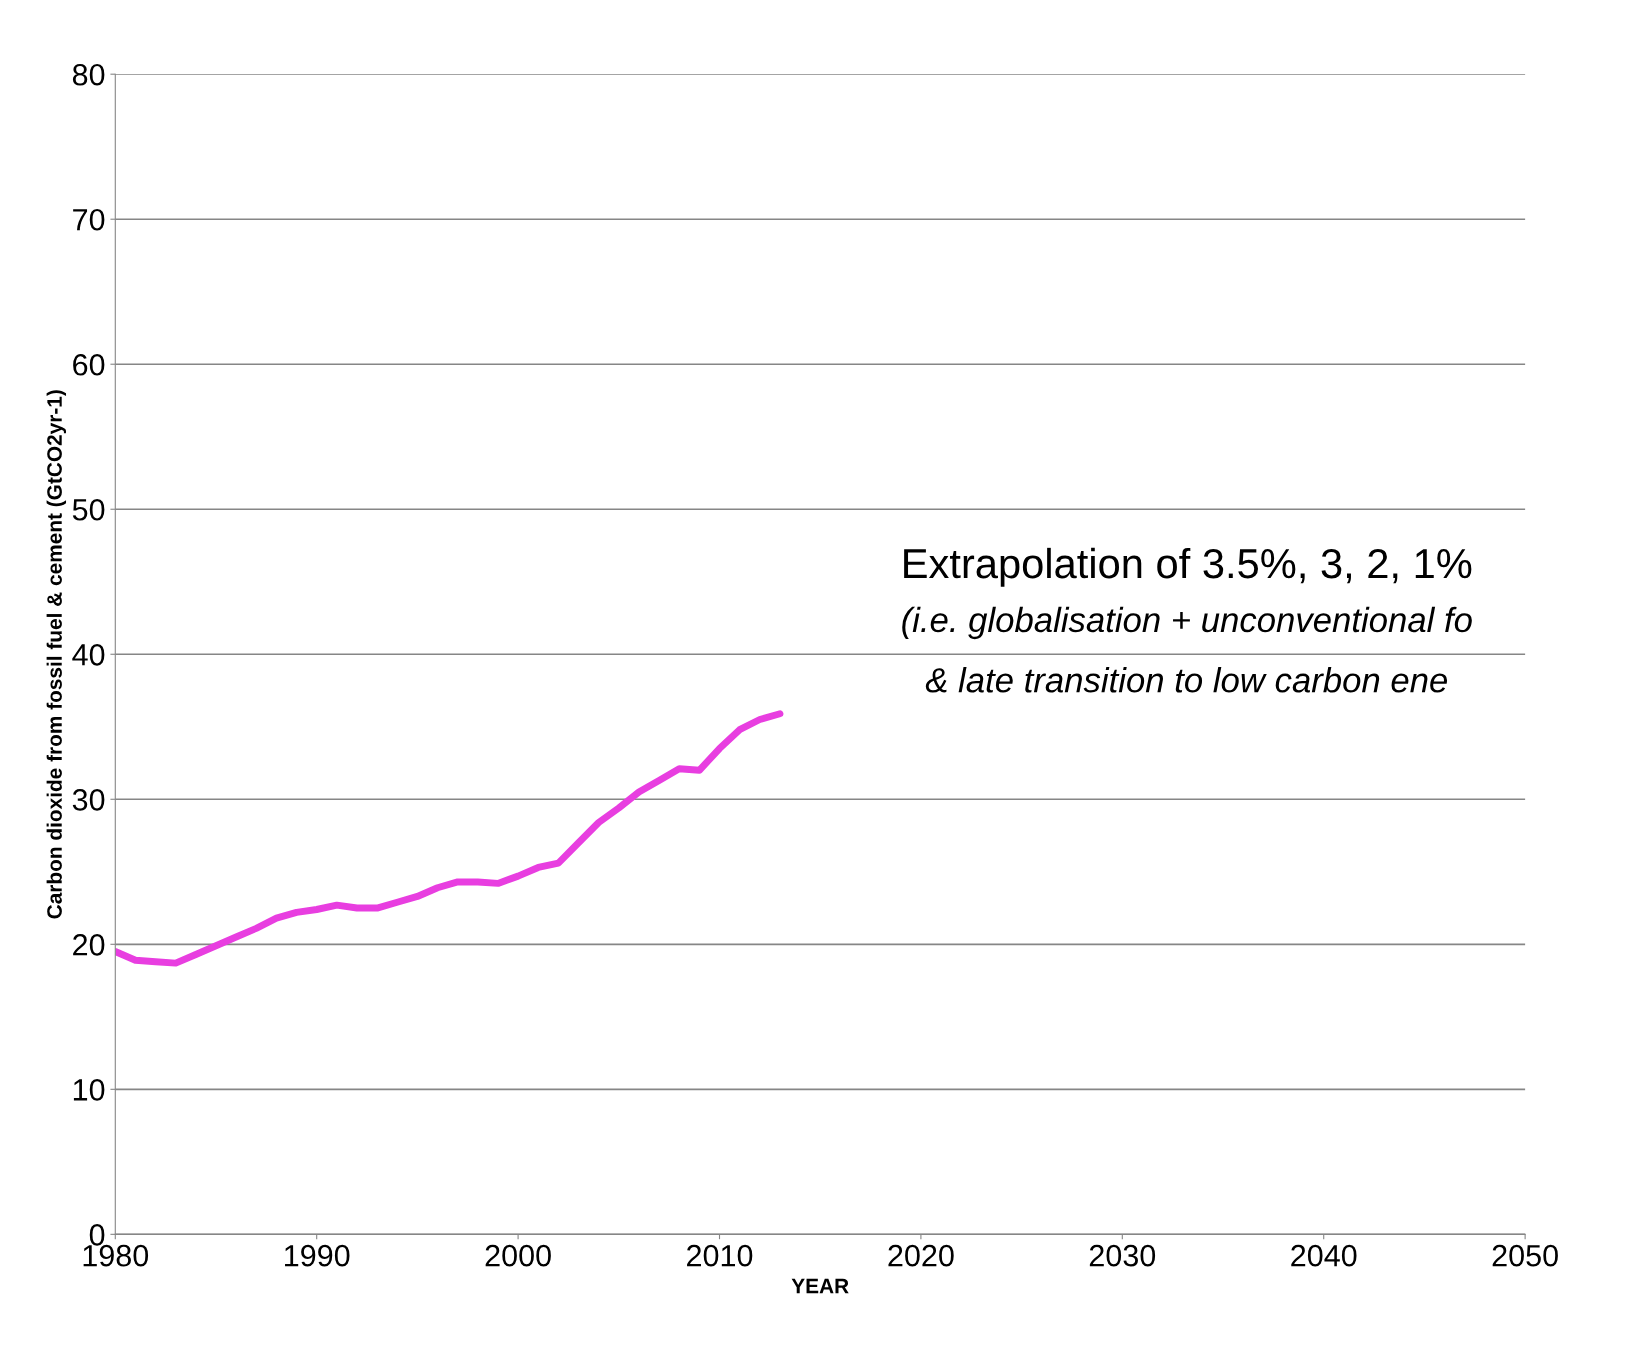  What do you see at coordinates (116, 1255) in the screenshot?
I see `x-tick-label: 1980` at bounding box center [116, 1255].